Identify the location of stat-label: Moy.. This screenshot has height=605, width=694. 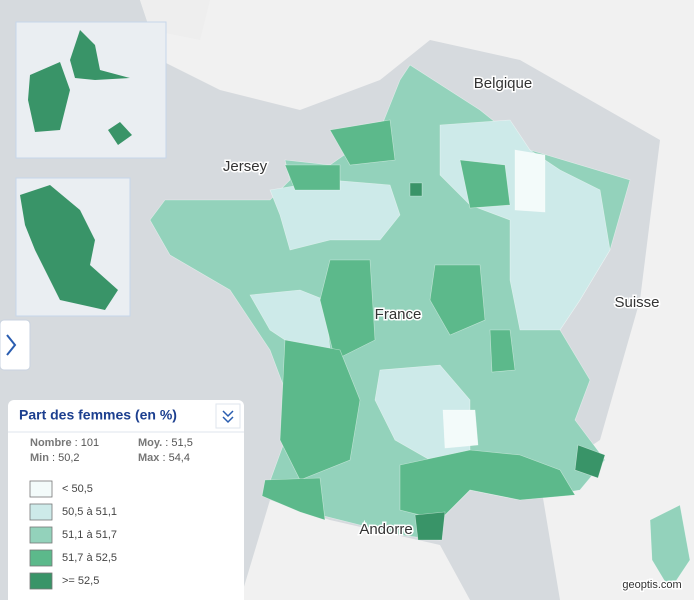
(150, 443).